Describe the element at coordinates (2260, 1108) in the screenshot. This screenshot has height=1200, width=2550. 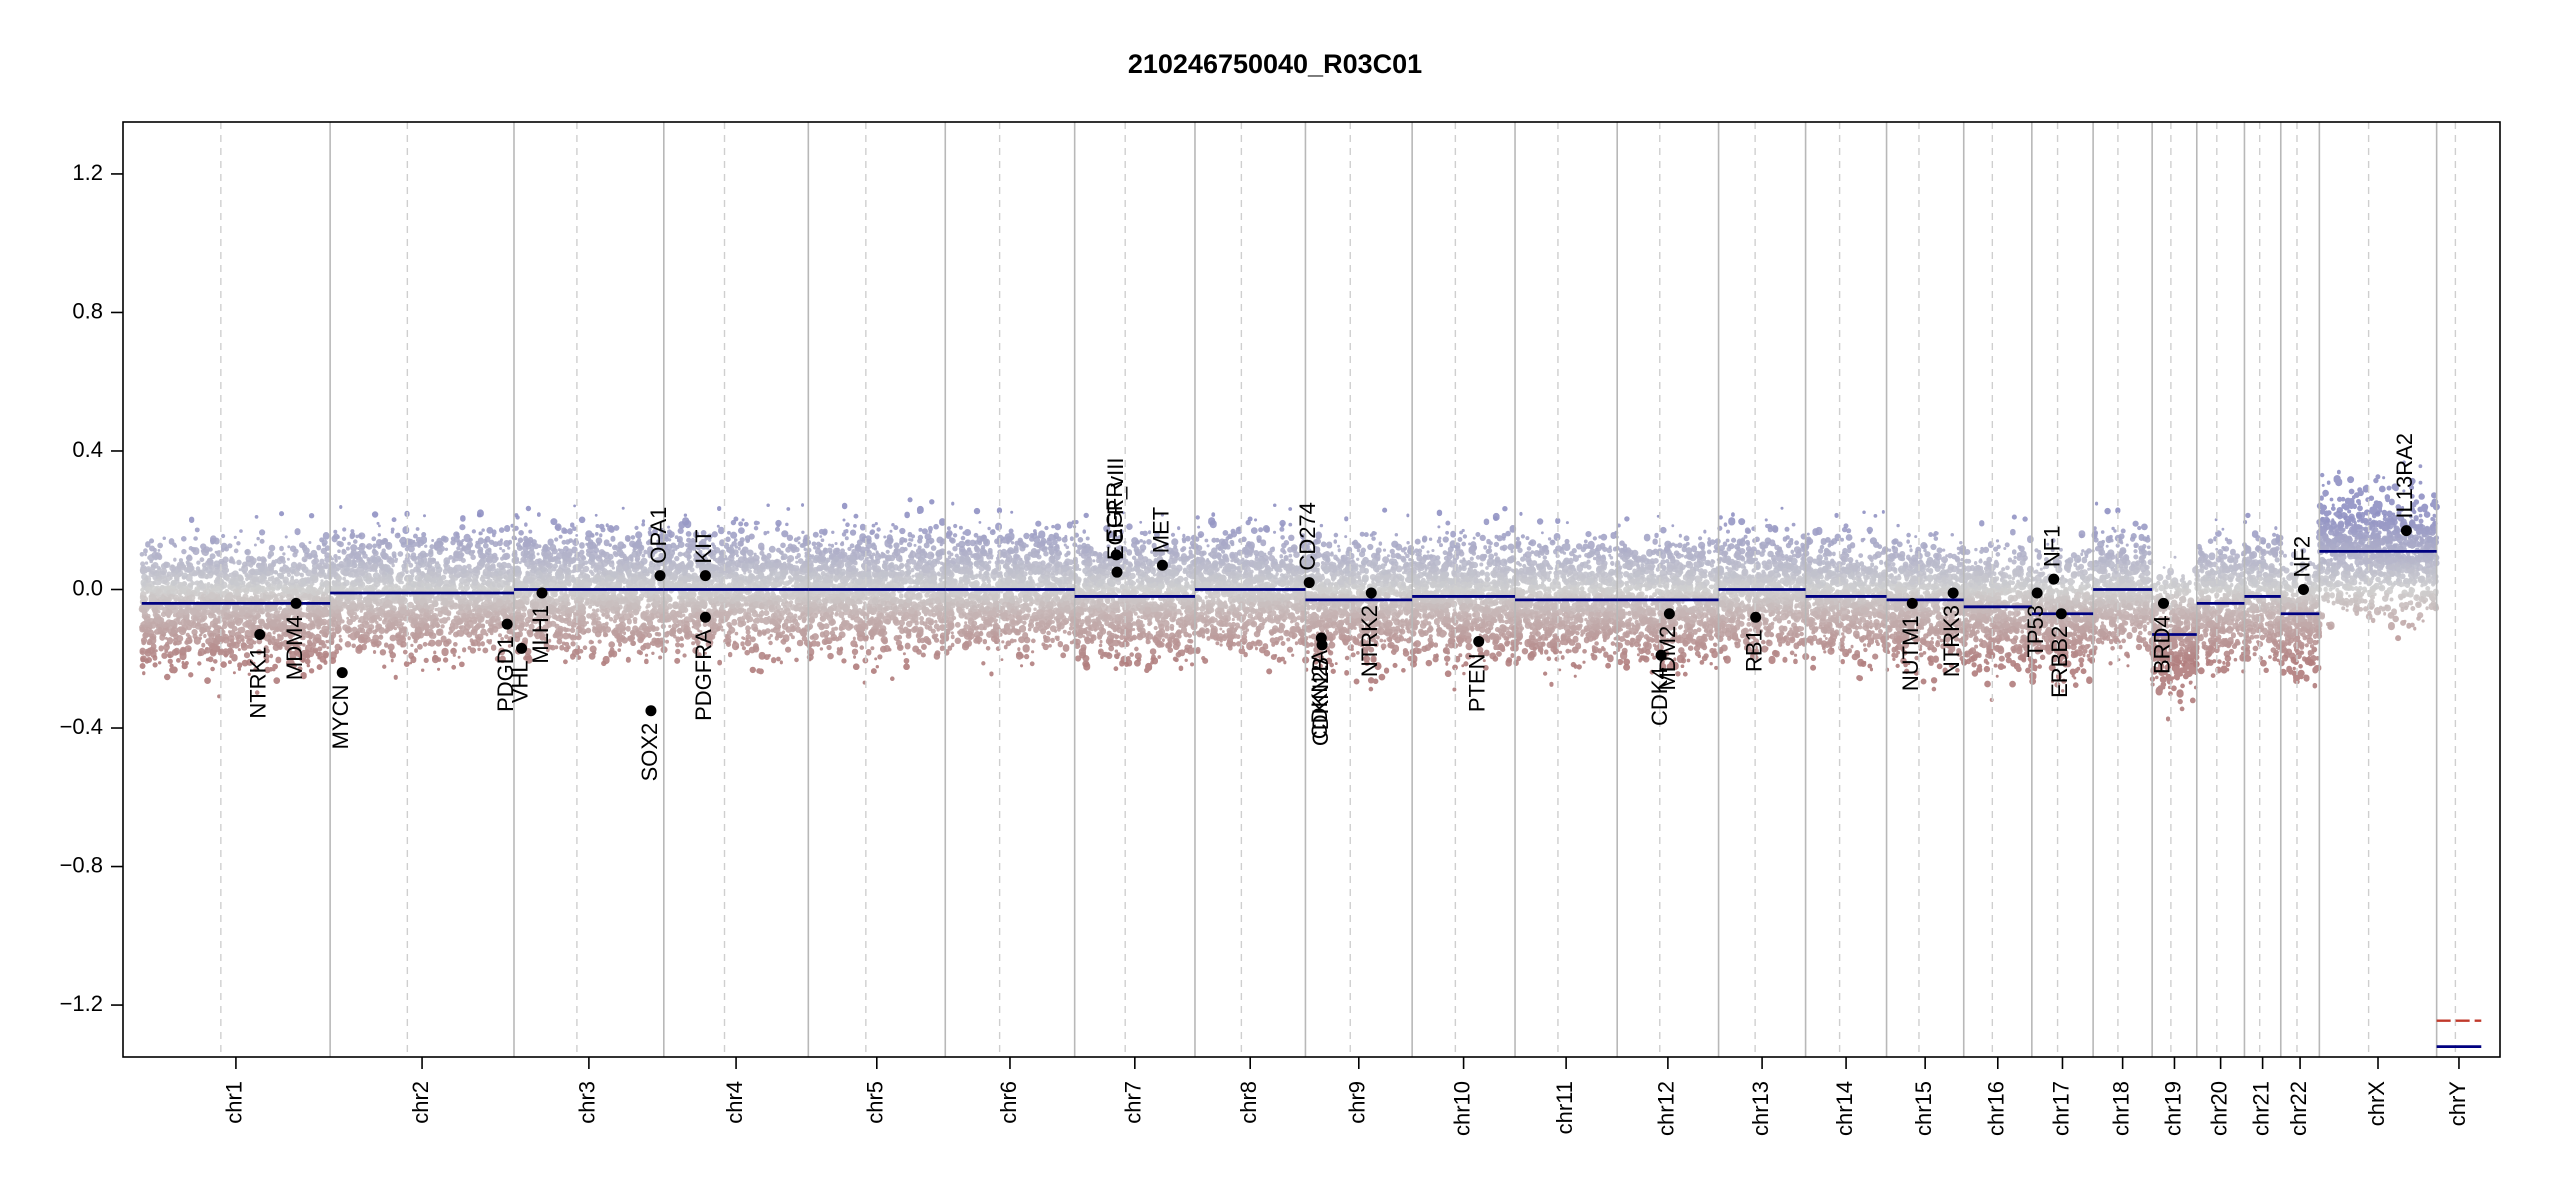
I see `chromosome-label: chr21` at that location.